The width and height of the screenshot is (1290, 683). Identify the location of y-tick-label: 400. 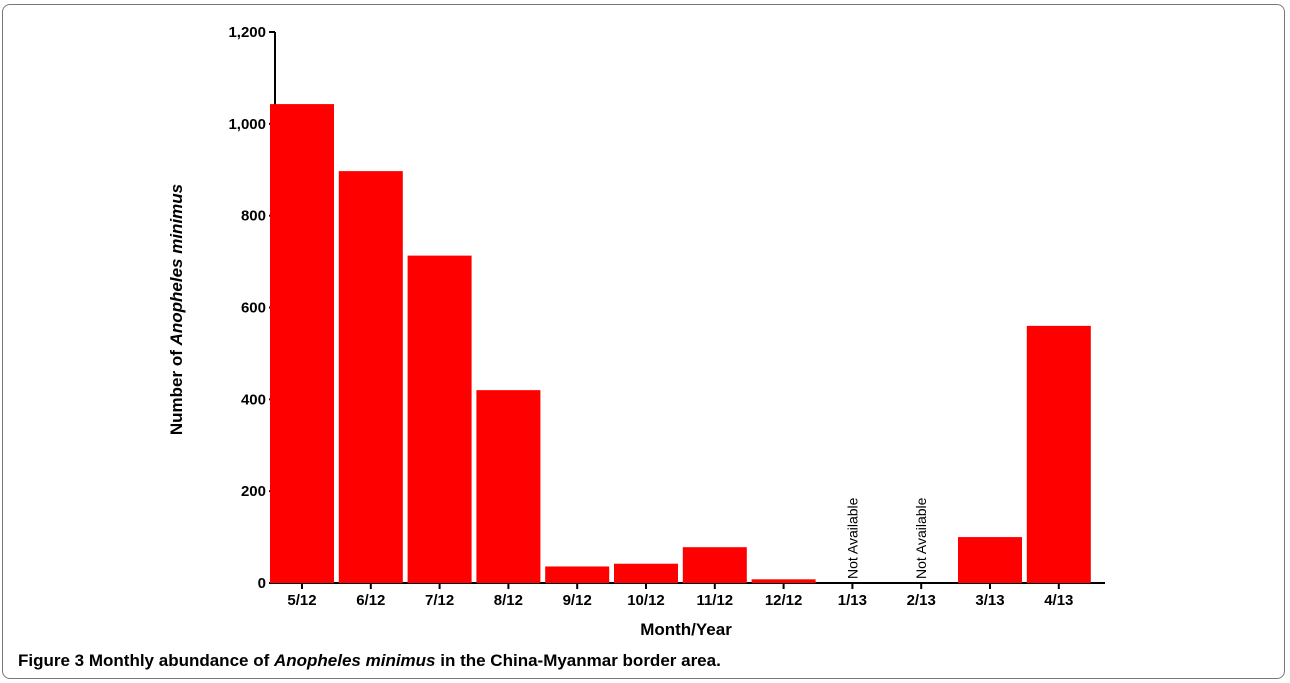
(253, 399).